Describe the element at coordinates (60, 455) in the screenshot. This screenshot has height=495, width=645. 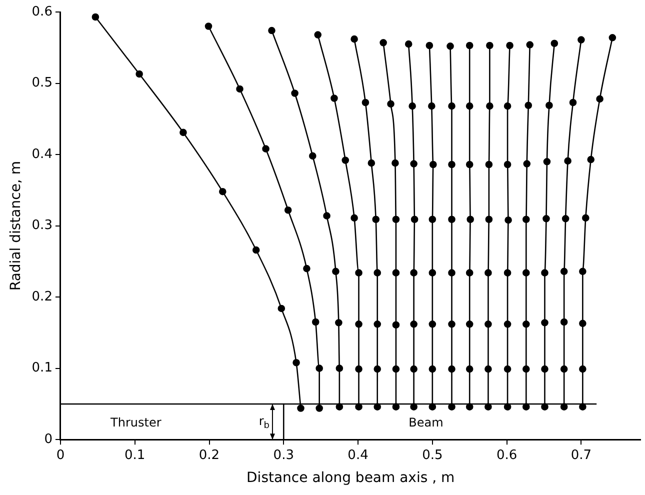
I see `x-tick-label: 0` at that location.